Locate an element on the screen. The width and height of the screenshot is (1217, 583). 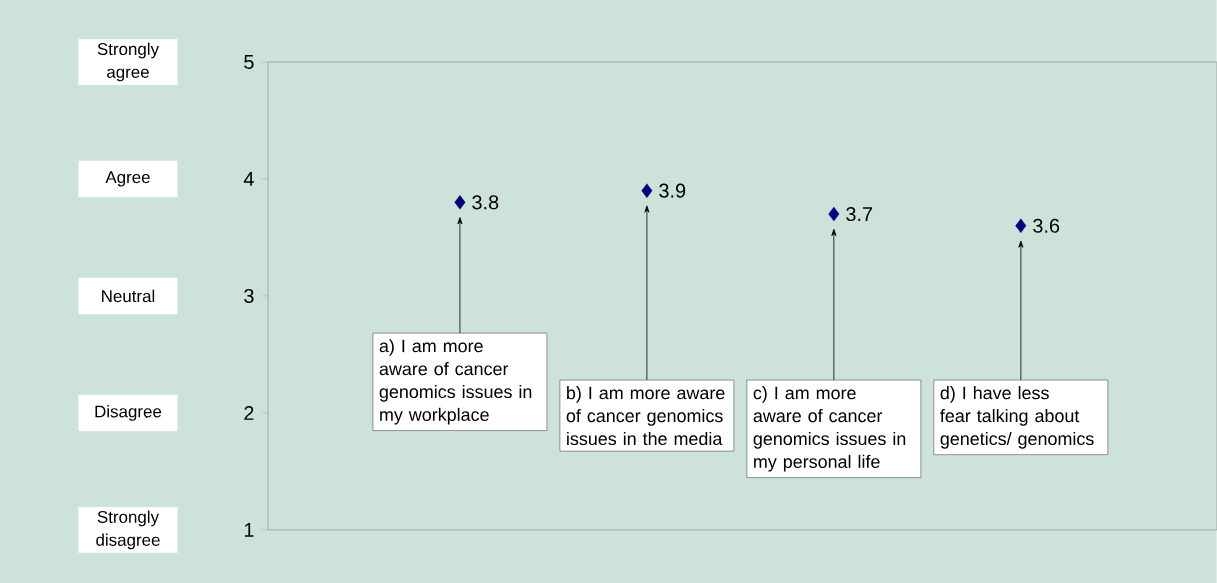
x-tick-label: b) I am more aware of cancer genomics issues in the media is located at coordinates (645, 416).